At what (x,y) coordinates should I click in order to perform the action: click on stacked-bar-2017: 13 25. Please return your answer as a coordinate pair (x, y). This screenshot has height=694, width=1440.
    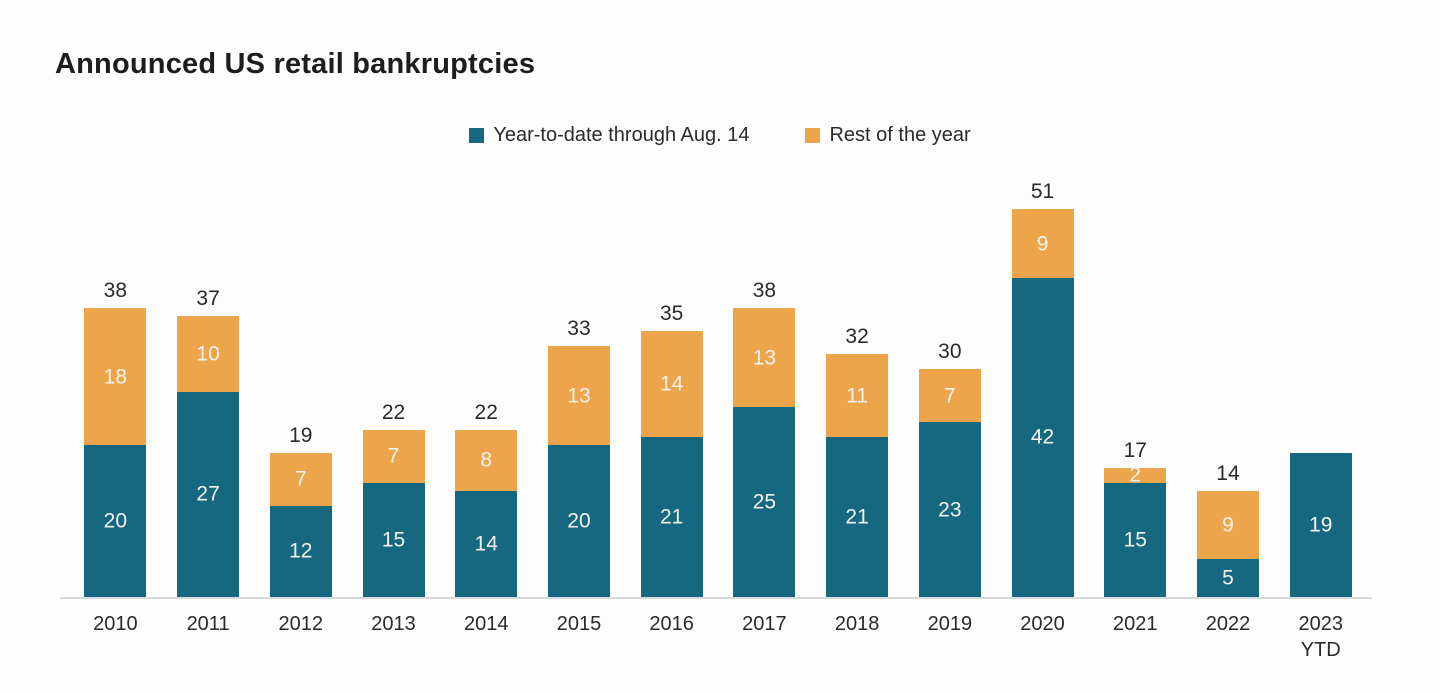
    Looking at the image, I should click on (764, 452).